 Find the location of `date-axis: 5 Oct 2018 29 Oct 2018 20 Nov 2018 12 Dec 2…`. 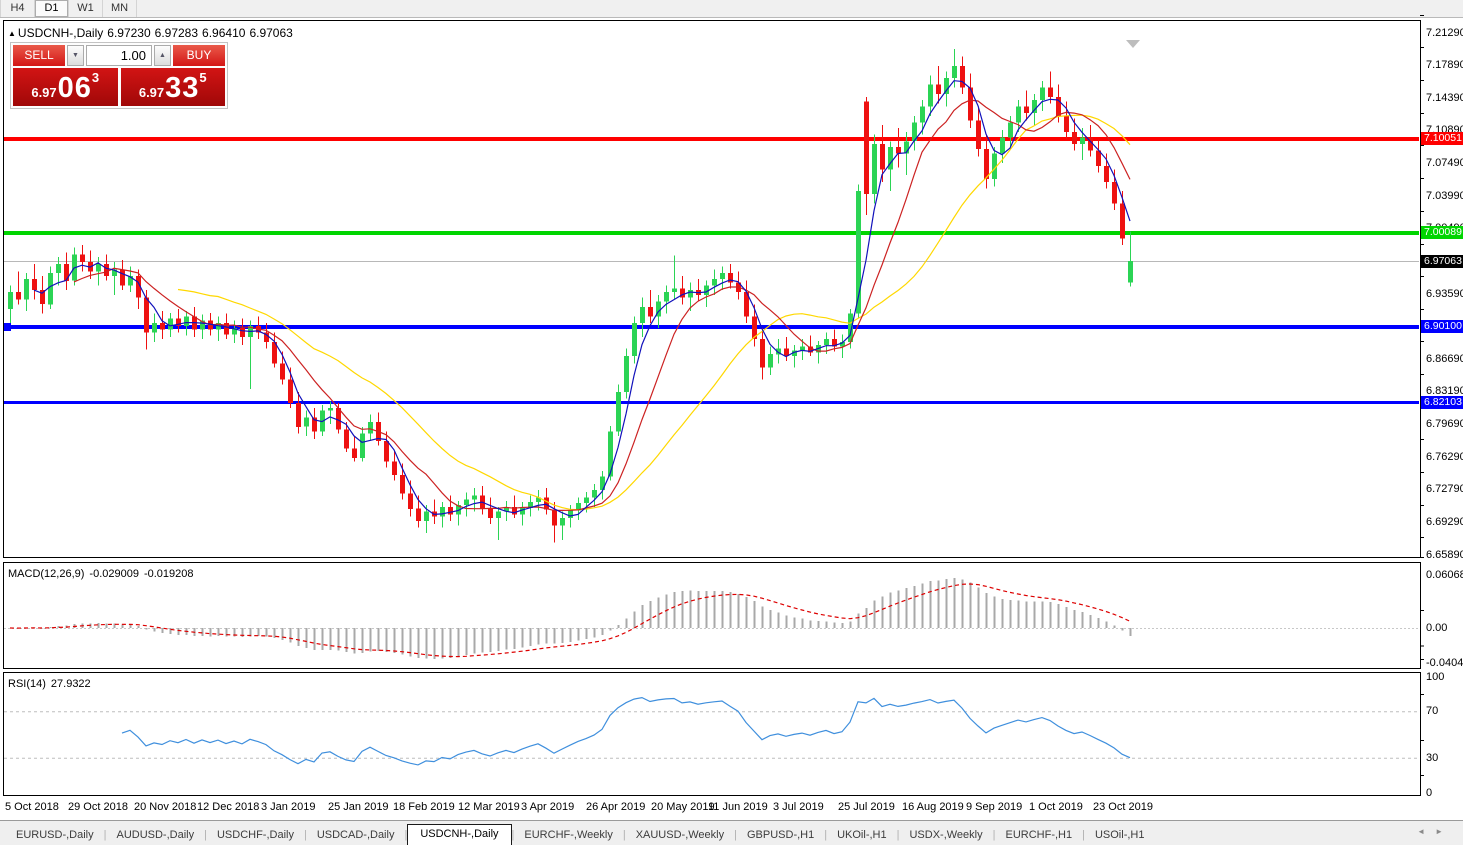

date-axis: 5 Oct 2018 29 Oct 2018 20 Nov 2018 12 Dec 2… is located at coordinates (712, 808).